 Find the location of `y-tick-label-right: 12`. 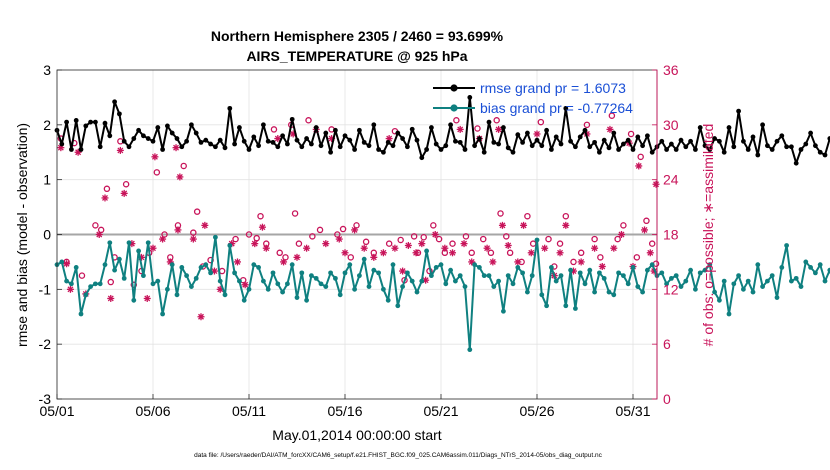

y-tick-label-right: 12 is located at coordinates (671, 289).